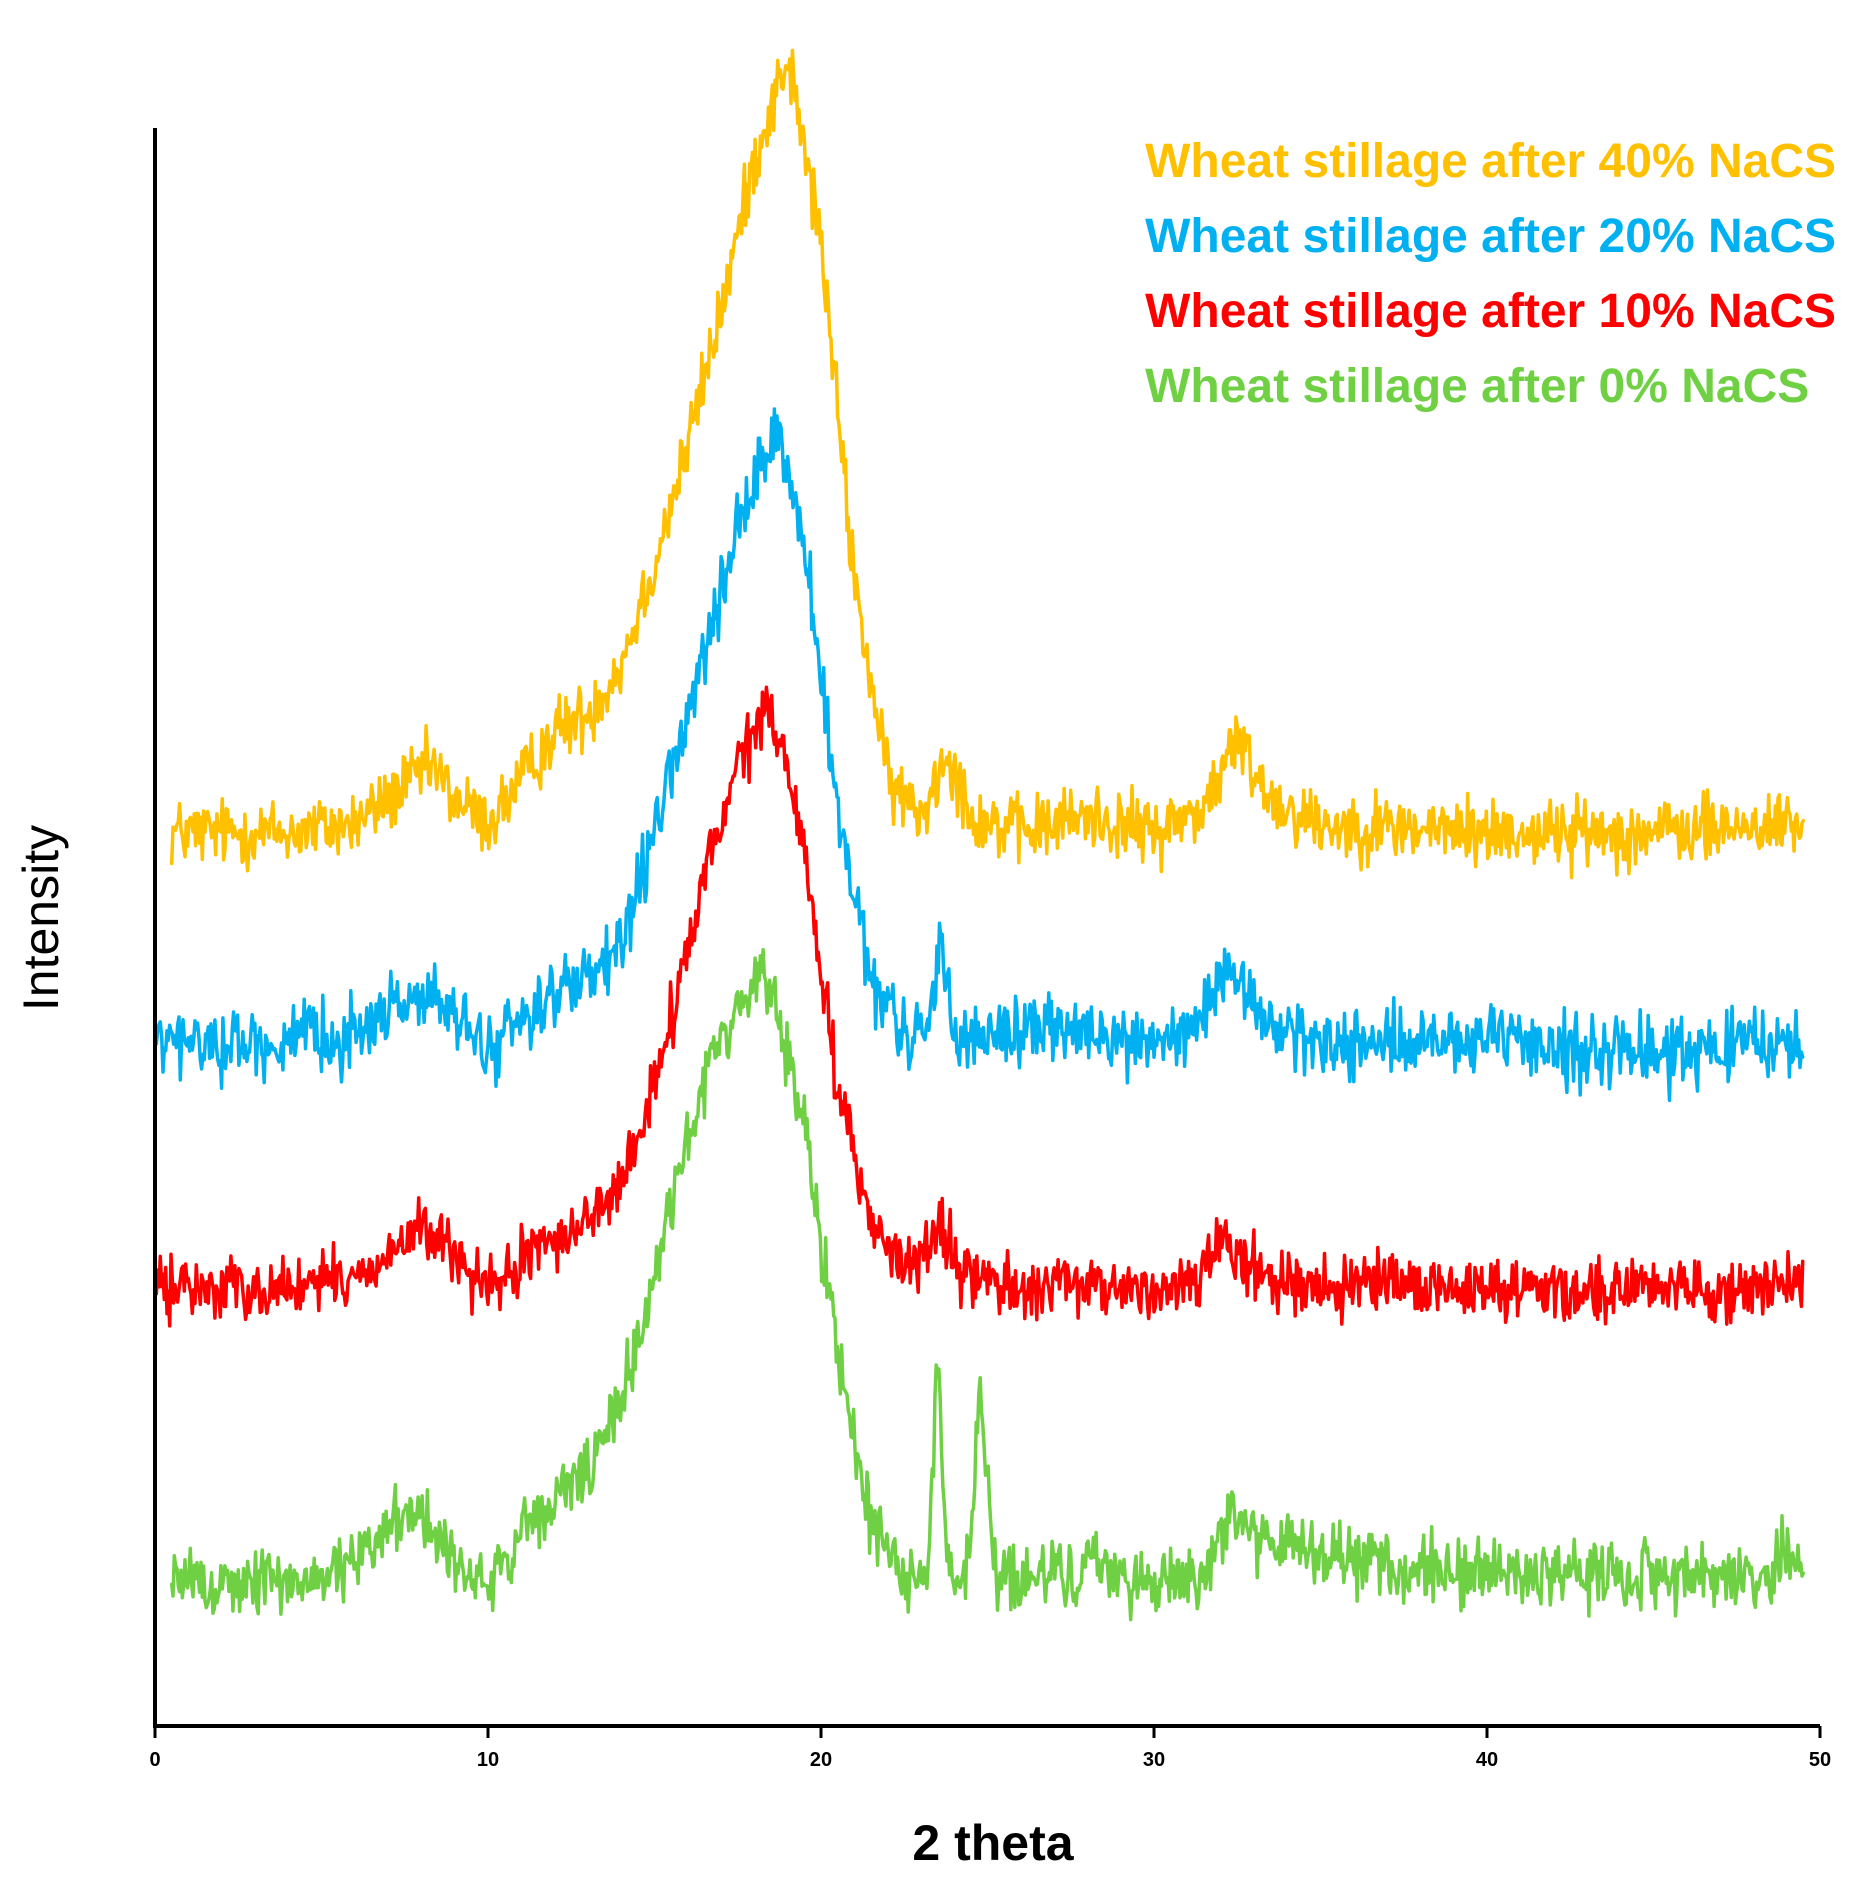 The width and height of the screenshot is (1854, 1891). I want to click on x-tick-label-50: 50, so click(1820, 1760).